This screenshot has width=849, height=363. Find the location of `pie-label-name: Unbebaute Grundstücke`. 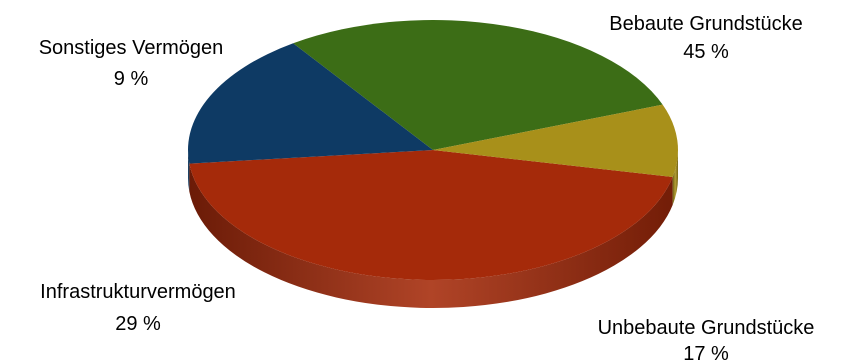

pie-label-name: Unbebaute Grundstücke is located at coordinates (706, 328).